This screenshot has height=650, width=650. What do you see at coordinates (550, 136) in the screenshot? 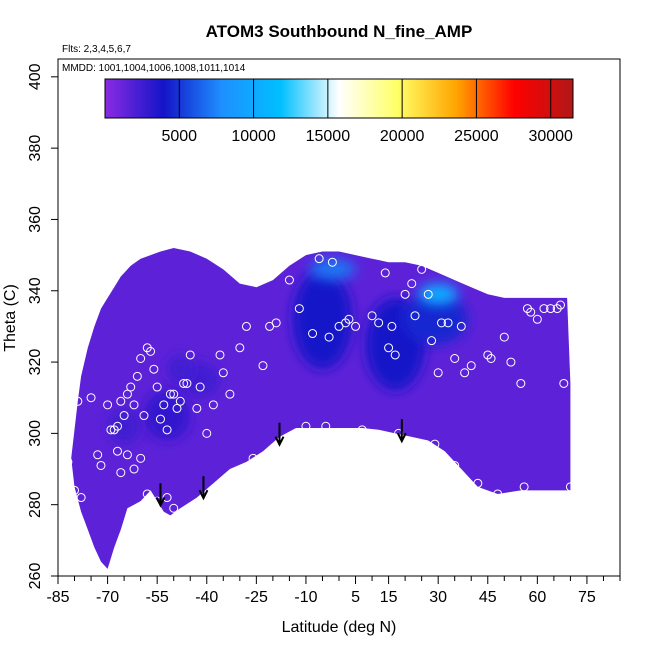
I see `colorbar-tick-label: 30000` at bounding box center [550, 136].